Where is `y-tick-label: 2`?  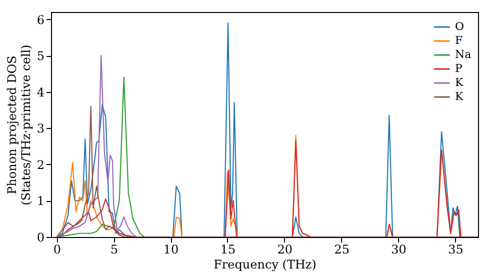
y-tick-label: 2 is located at coordinates (40, 165).